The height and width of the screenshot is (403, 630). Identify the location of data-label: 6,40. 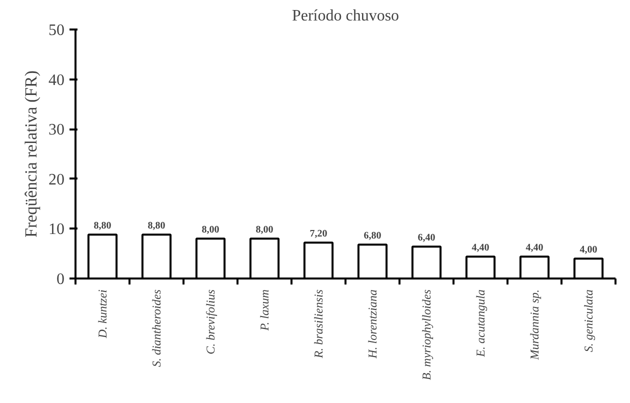
(427, 238).